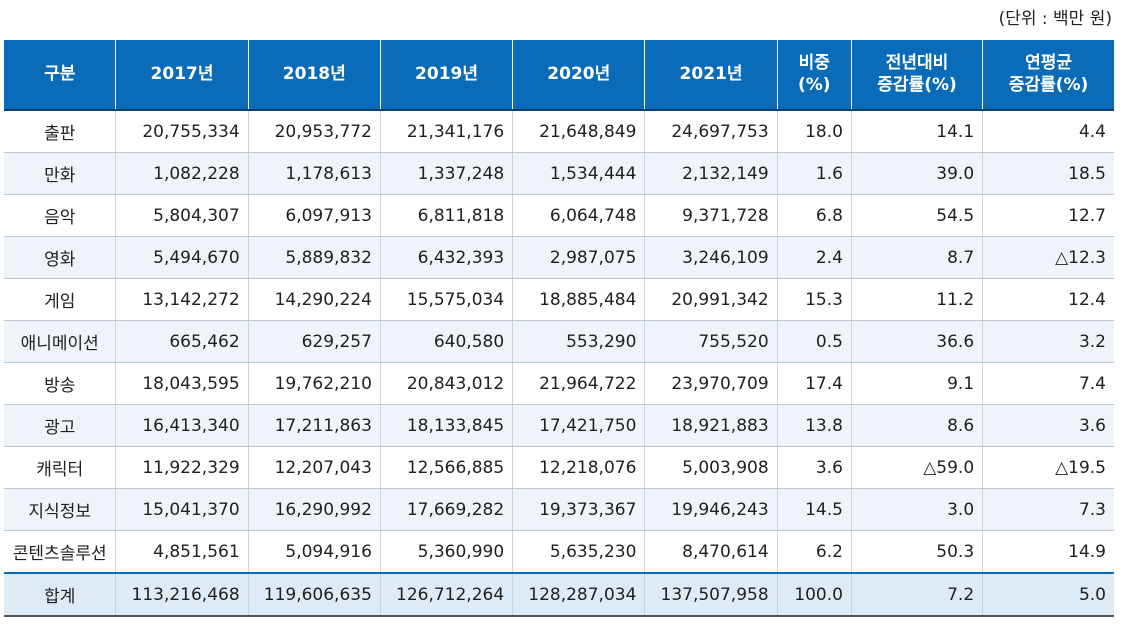 The image size is (1122, 628). I want to click on value-2017-cell: 5,804,307, so click(182, 215).